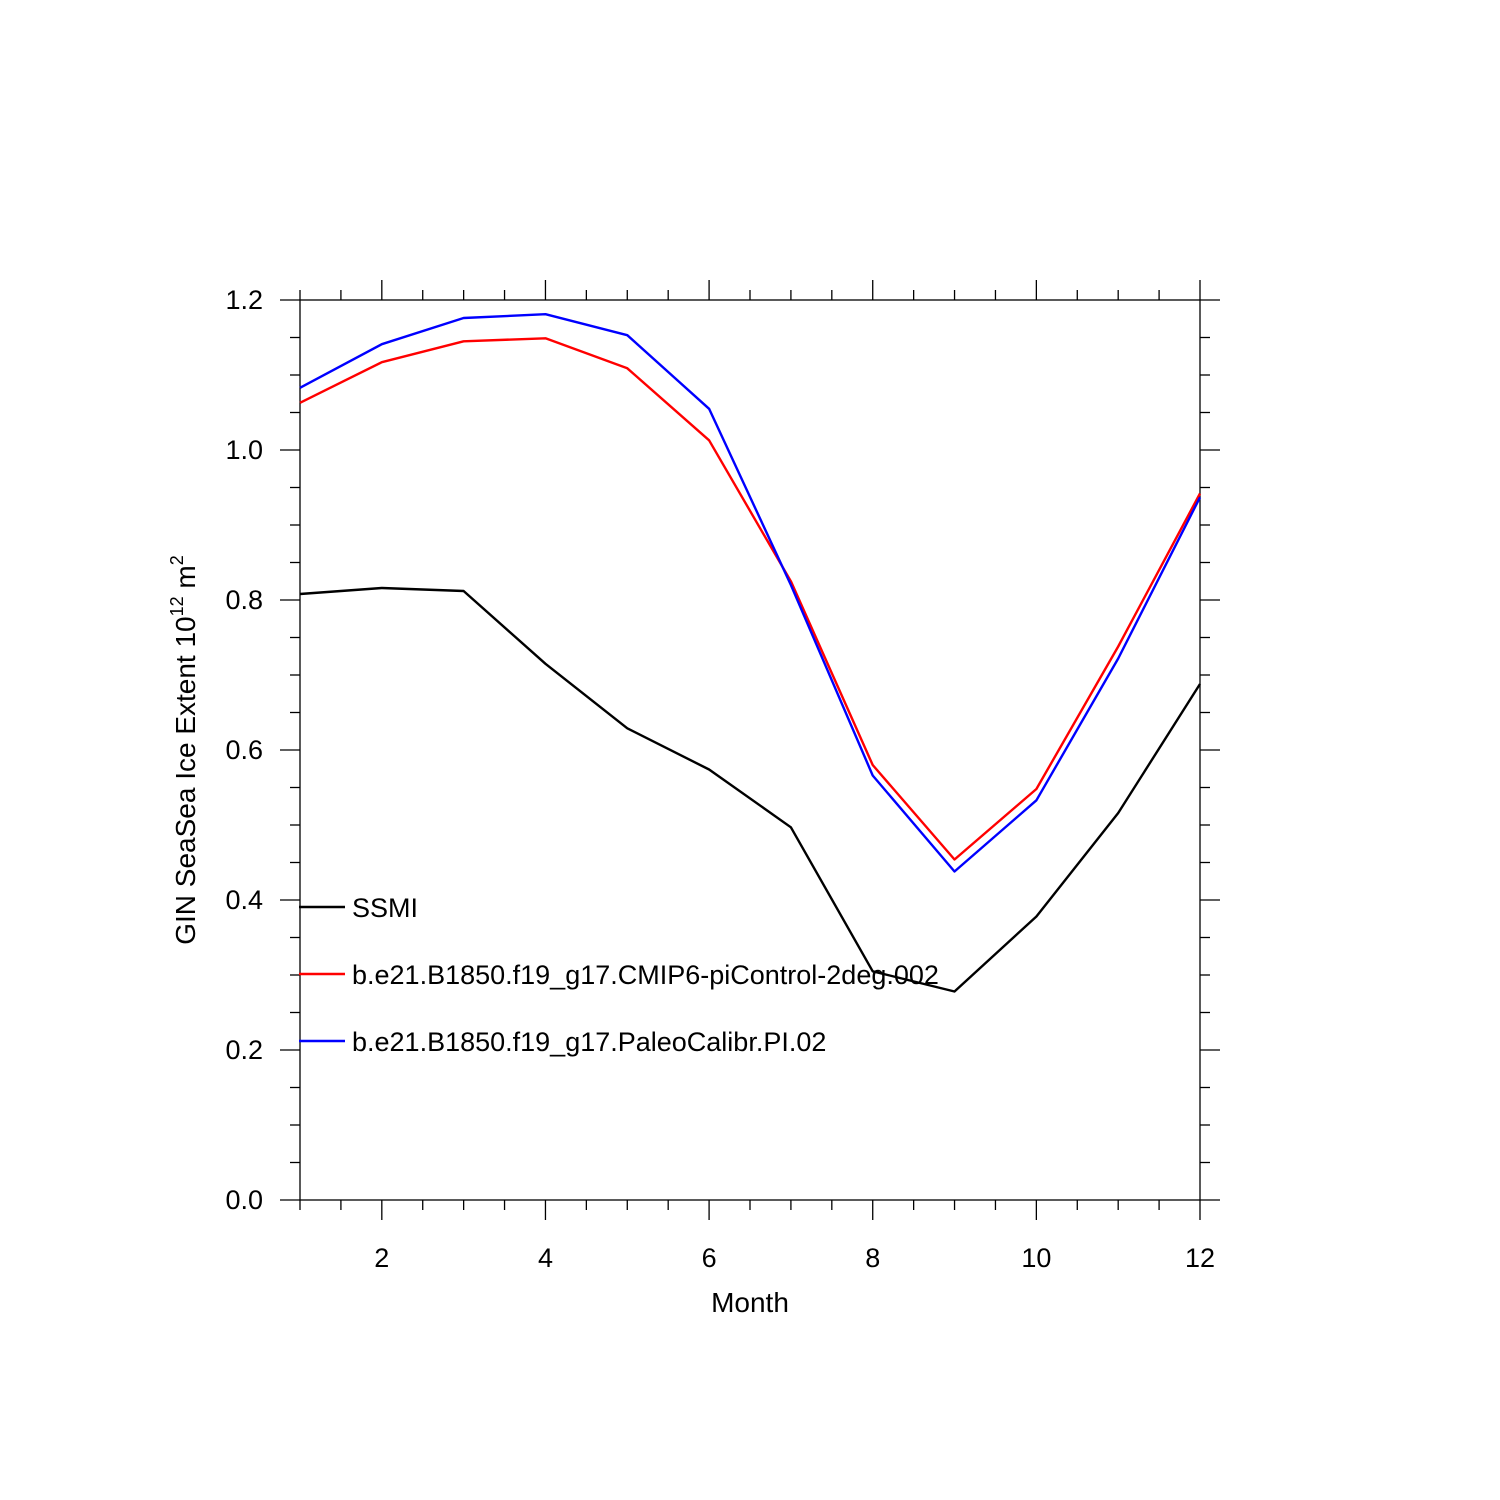 This screenshot has height=1500, width=1500. What do you see at coordinates (244, 600) in the screenshot?
I see `y-tick-label: 0.8` at bounding box center [244, 600].